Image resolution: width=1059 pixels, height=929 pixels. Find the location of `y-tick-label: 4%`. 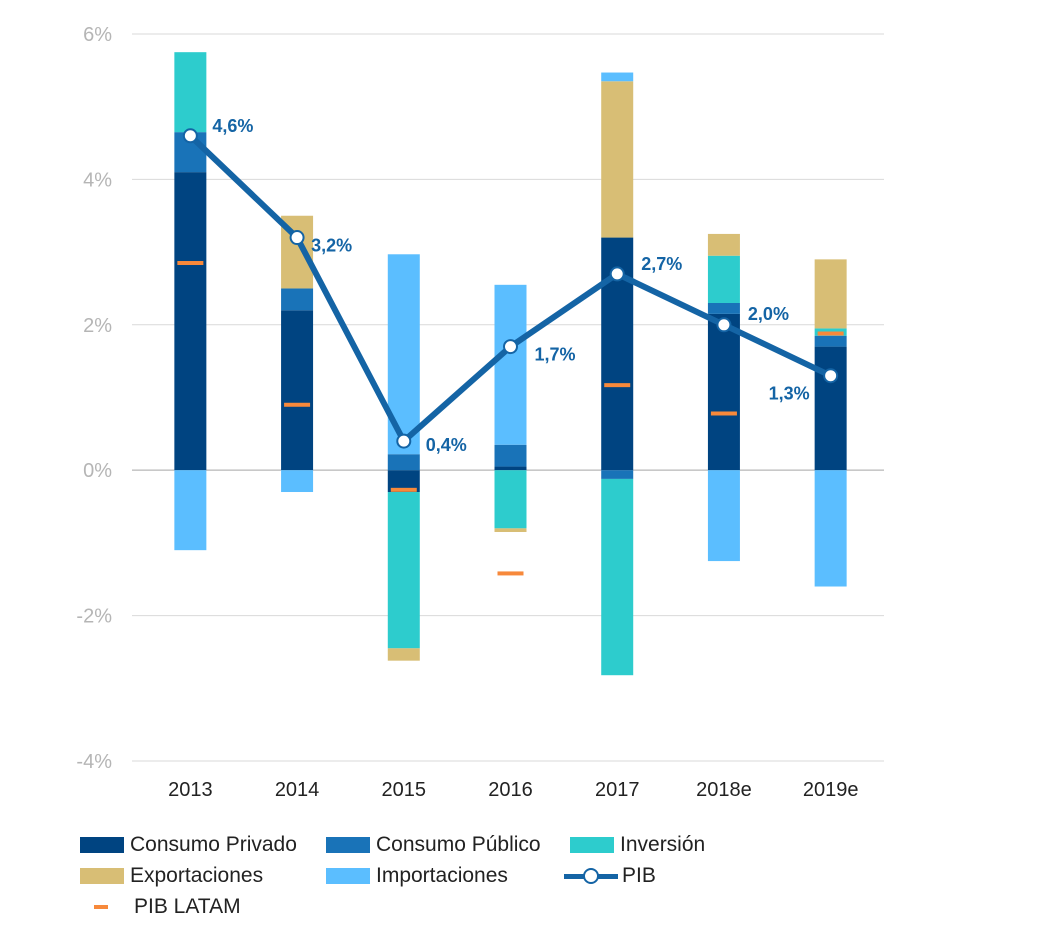

y-tick-label: 4% is located at coordinates (97, 180).